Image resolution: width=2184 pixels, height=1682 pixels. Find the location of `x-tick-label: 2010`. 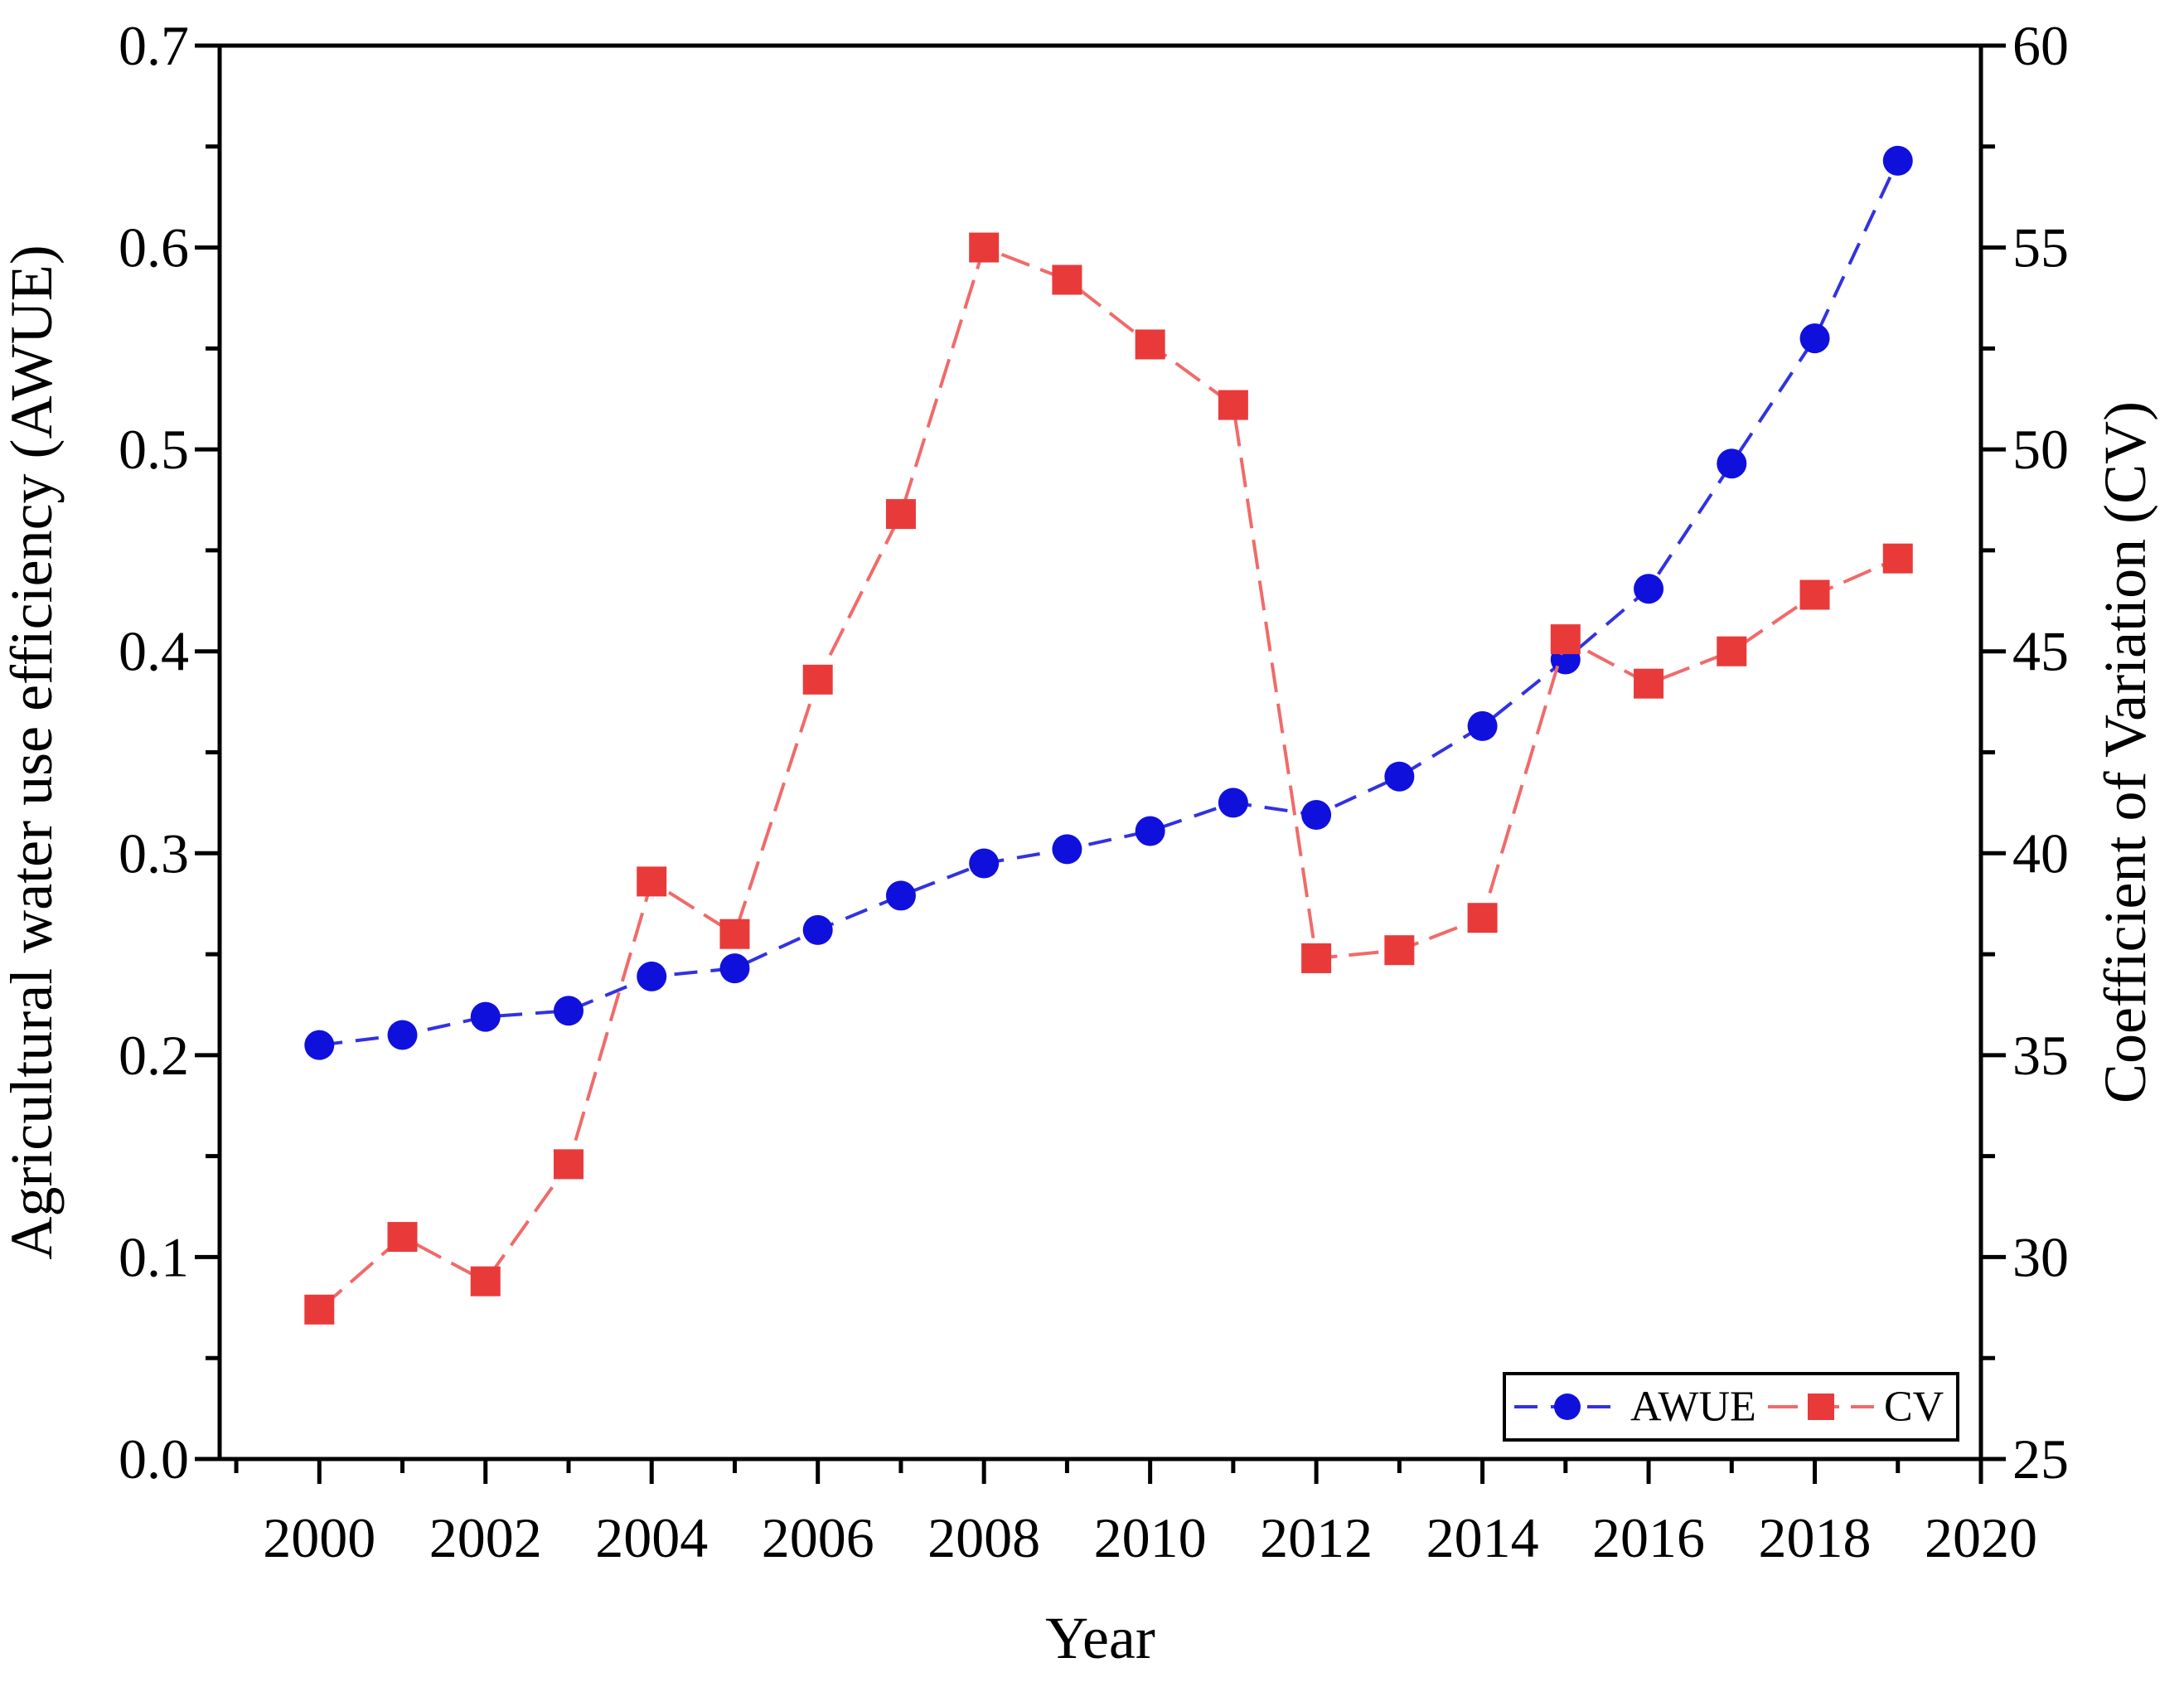

x-tick-label: 2010 is located at coordinates (1150, 1537).